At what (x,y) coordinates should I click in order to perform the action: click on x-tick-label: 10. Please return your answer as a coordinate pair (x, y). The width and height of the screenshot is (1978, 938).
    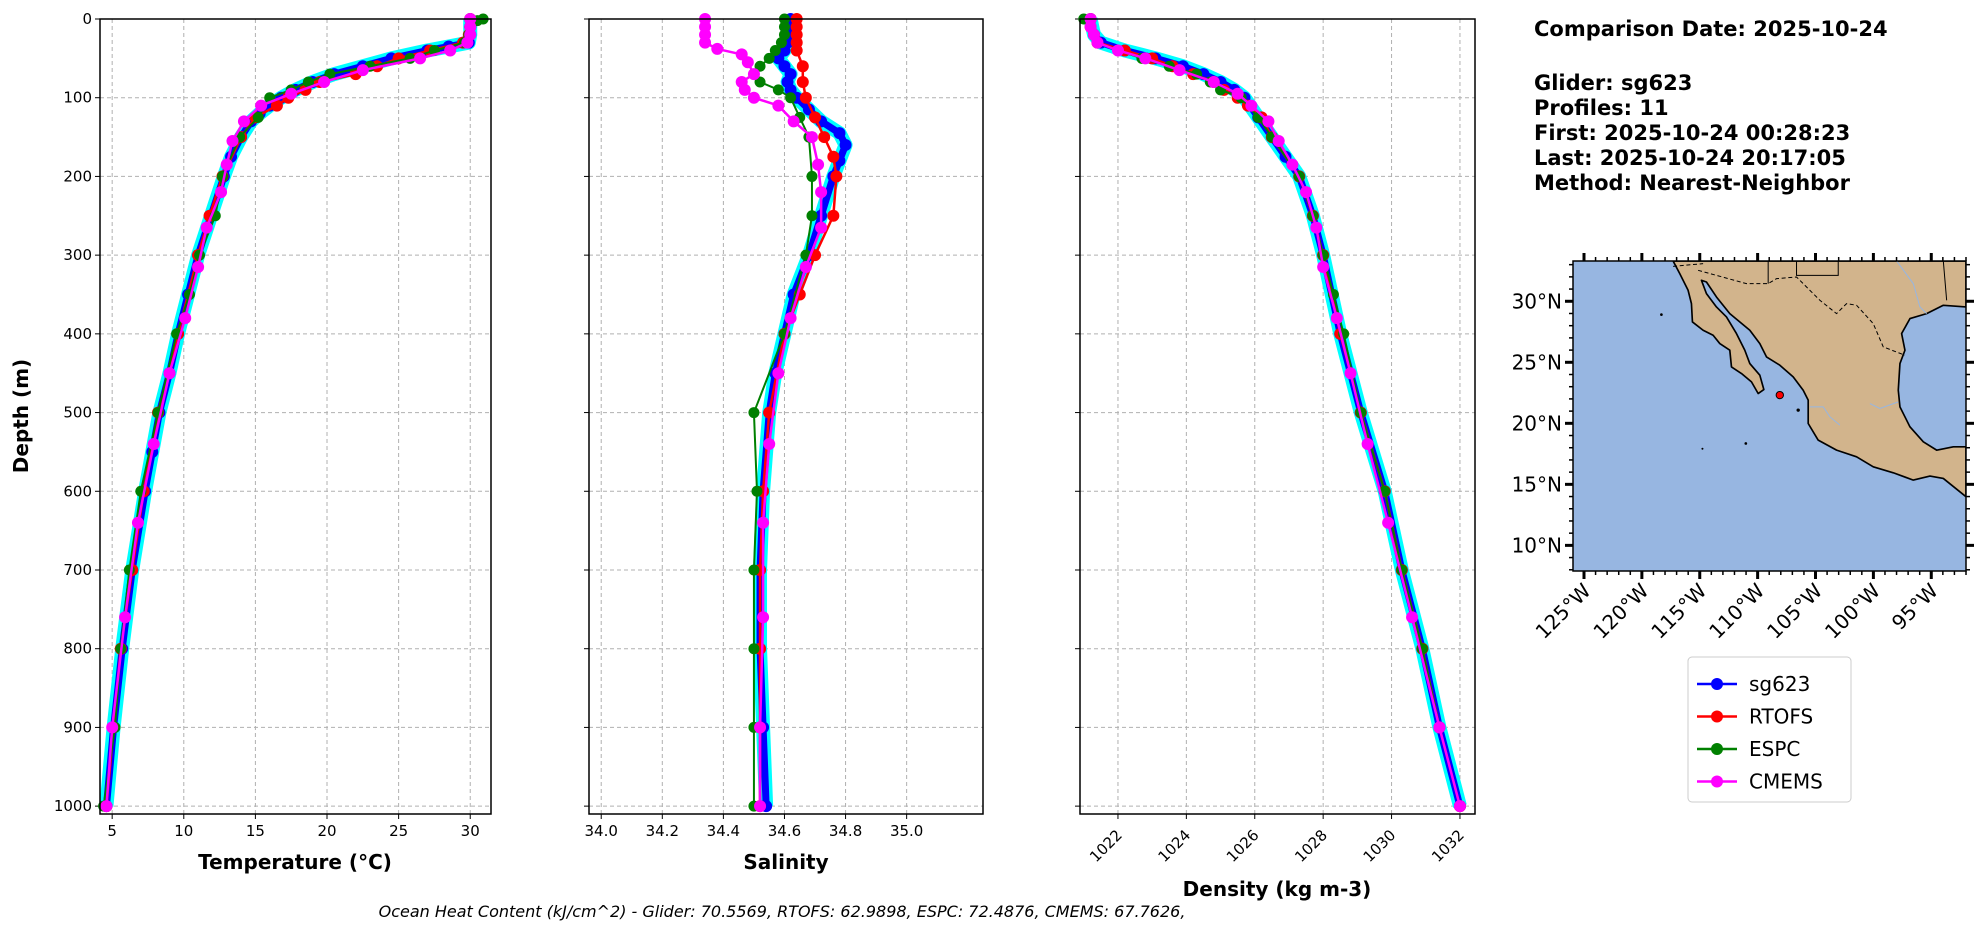
    Looking at the image, I should click on (183, 831).